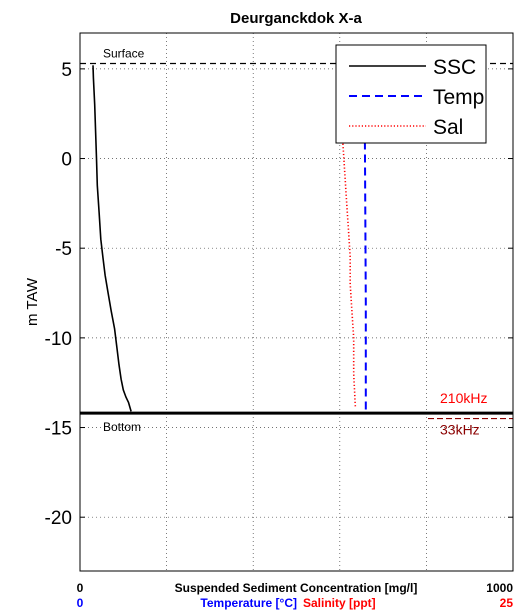  What do you see at coordinates (66, 70) in the screenshot?
I see `y-tick-label: 5` at bounding box center [66, 70].